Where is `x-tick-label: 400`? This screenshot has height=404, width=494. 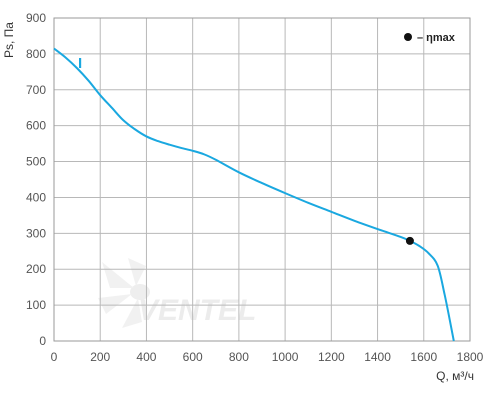 x-tick-label: 400 is located at coordinates (146, 357).